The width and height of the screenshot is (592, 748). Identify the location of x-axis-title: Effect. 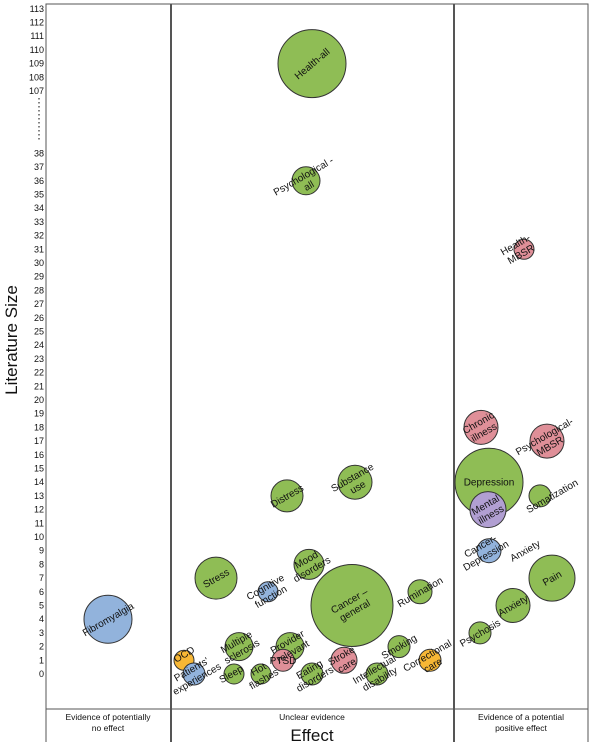
(311, 735).